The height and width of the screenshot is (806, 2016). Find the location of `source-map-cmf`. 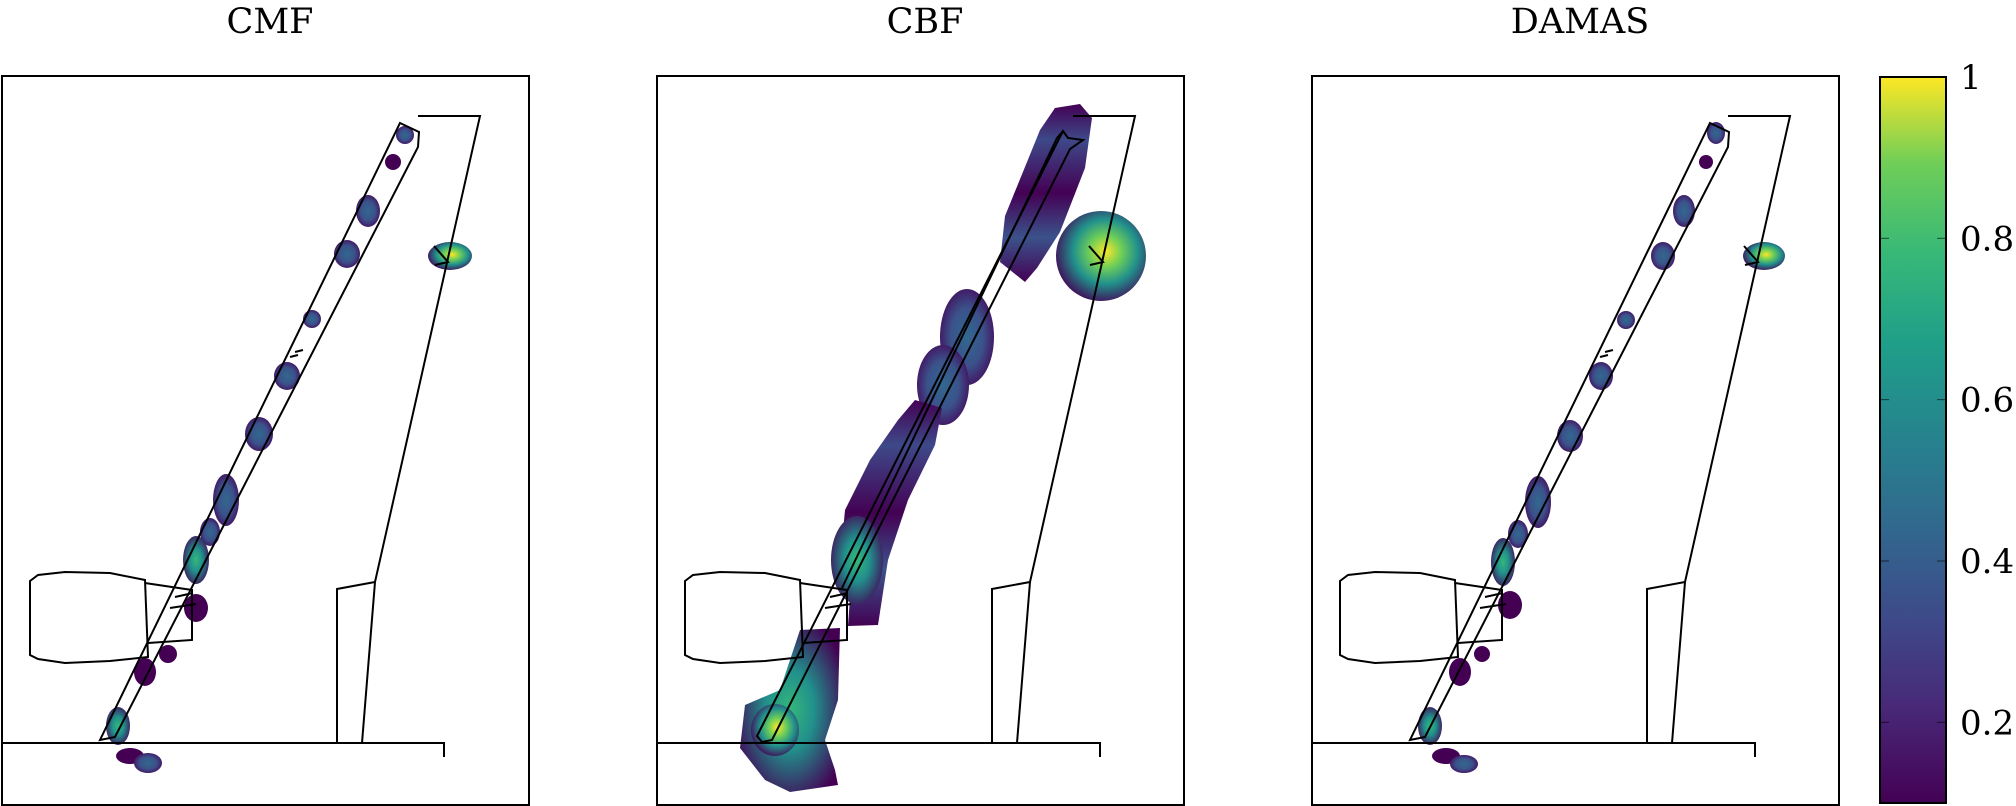

source-map-cmf is located at coordinates (289, 449).